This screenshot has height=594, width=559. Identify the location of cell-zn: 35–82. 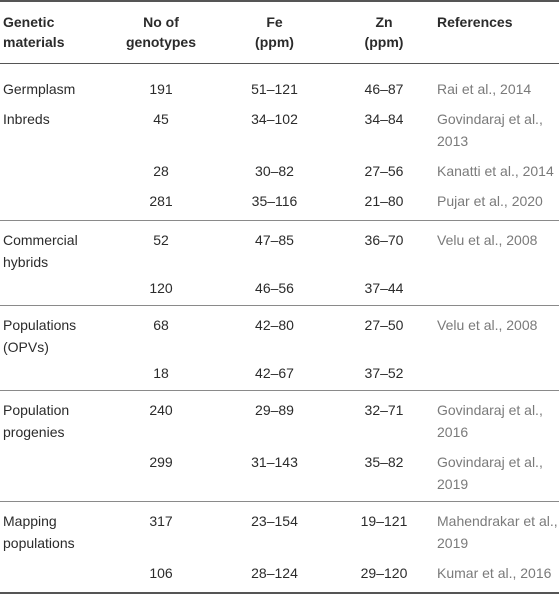
(384, 472).